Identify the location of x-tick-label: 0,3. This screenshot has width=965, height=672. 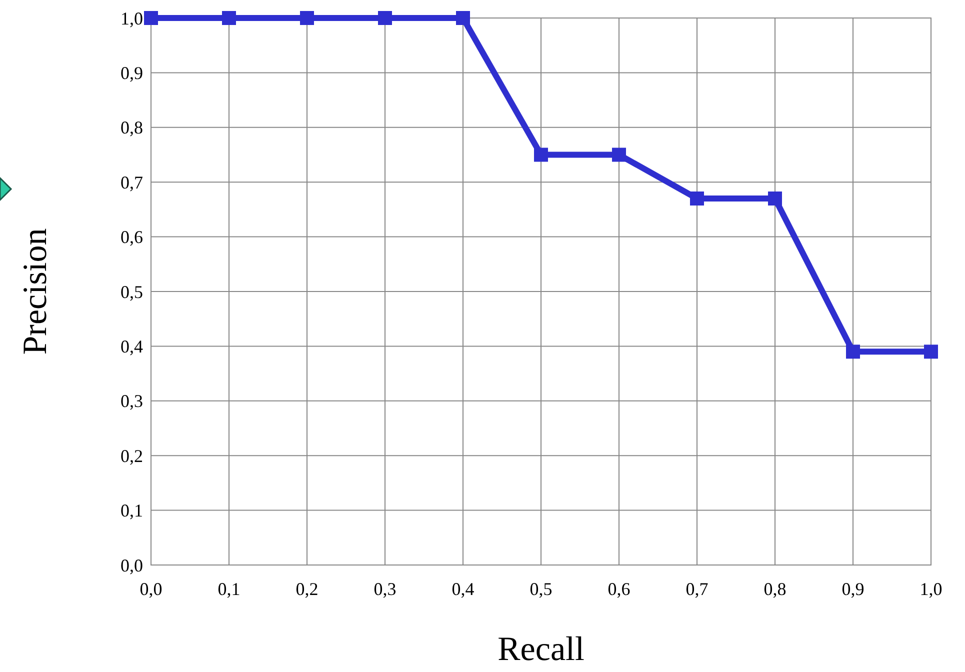
(385, 589).